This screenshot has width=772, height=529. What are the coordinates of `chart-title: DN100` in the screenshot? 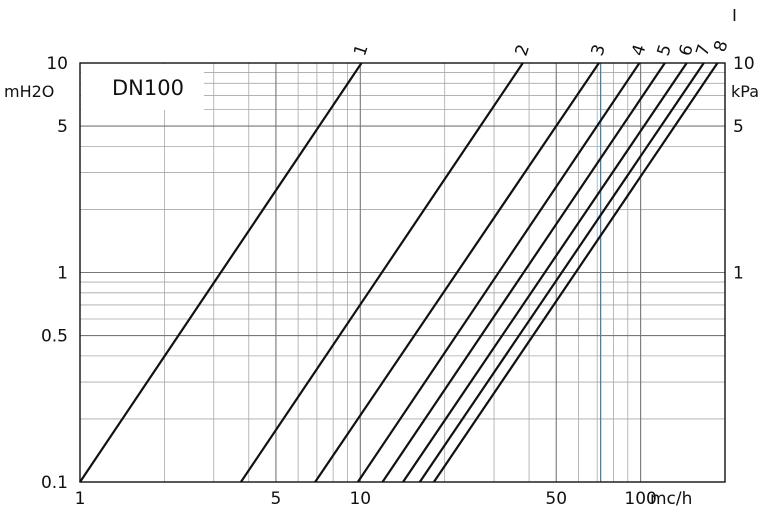 It's located at (148, 88).